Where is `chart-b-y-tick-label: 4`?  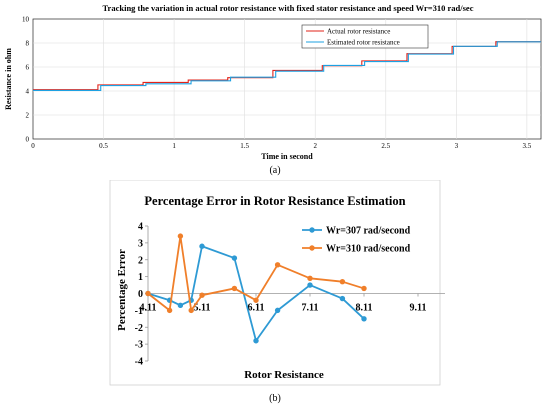
chart-b-y-tick-label: 4 is located at coordinates (140, 227).